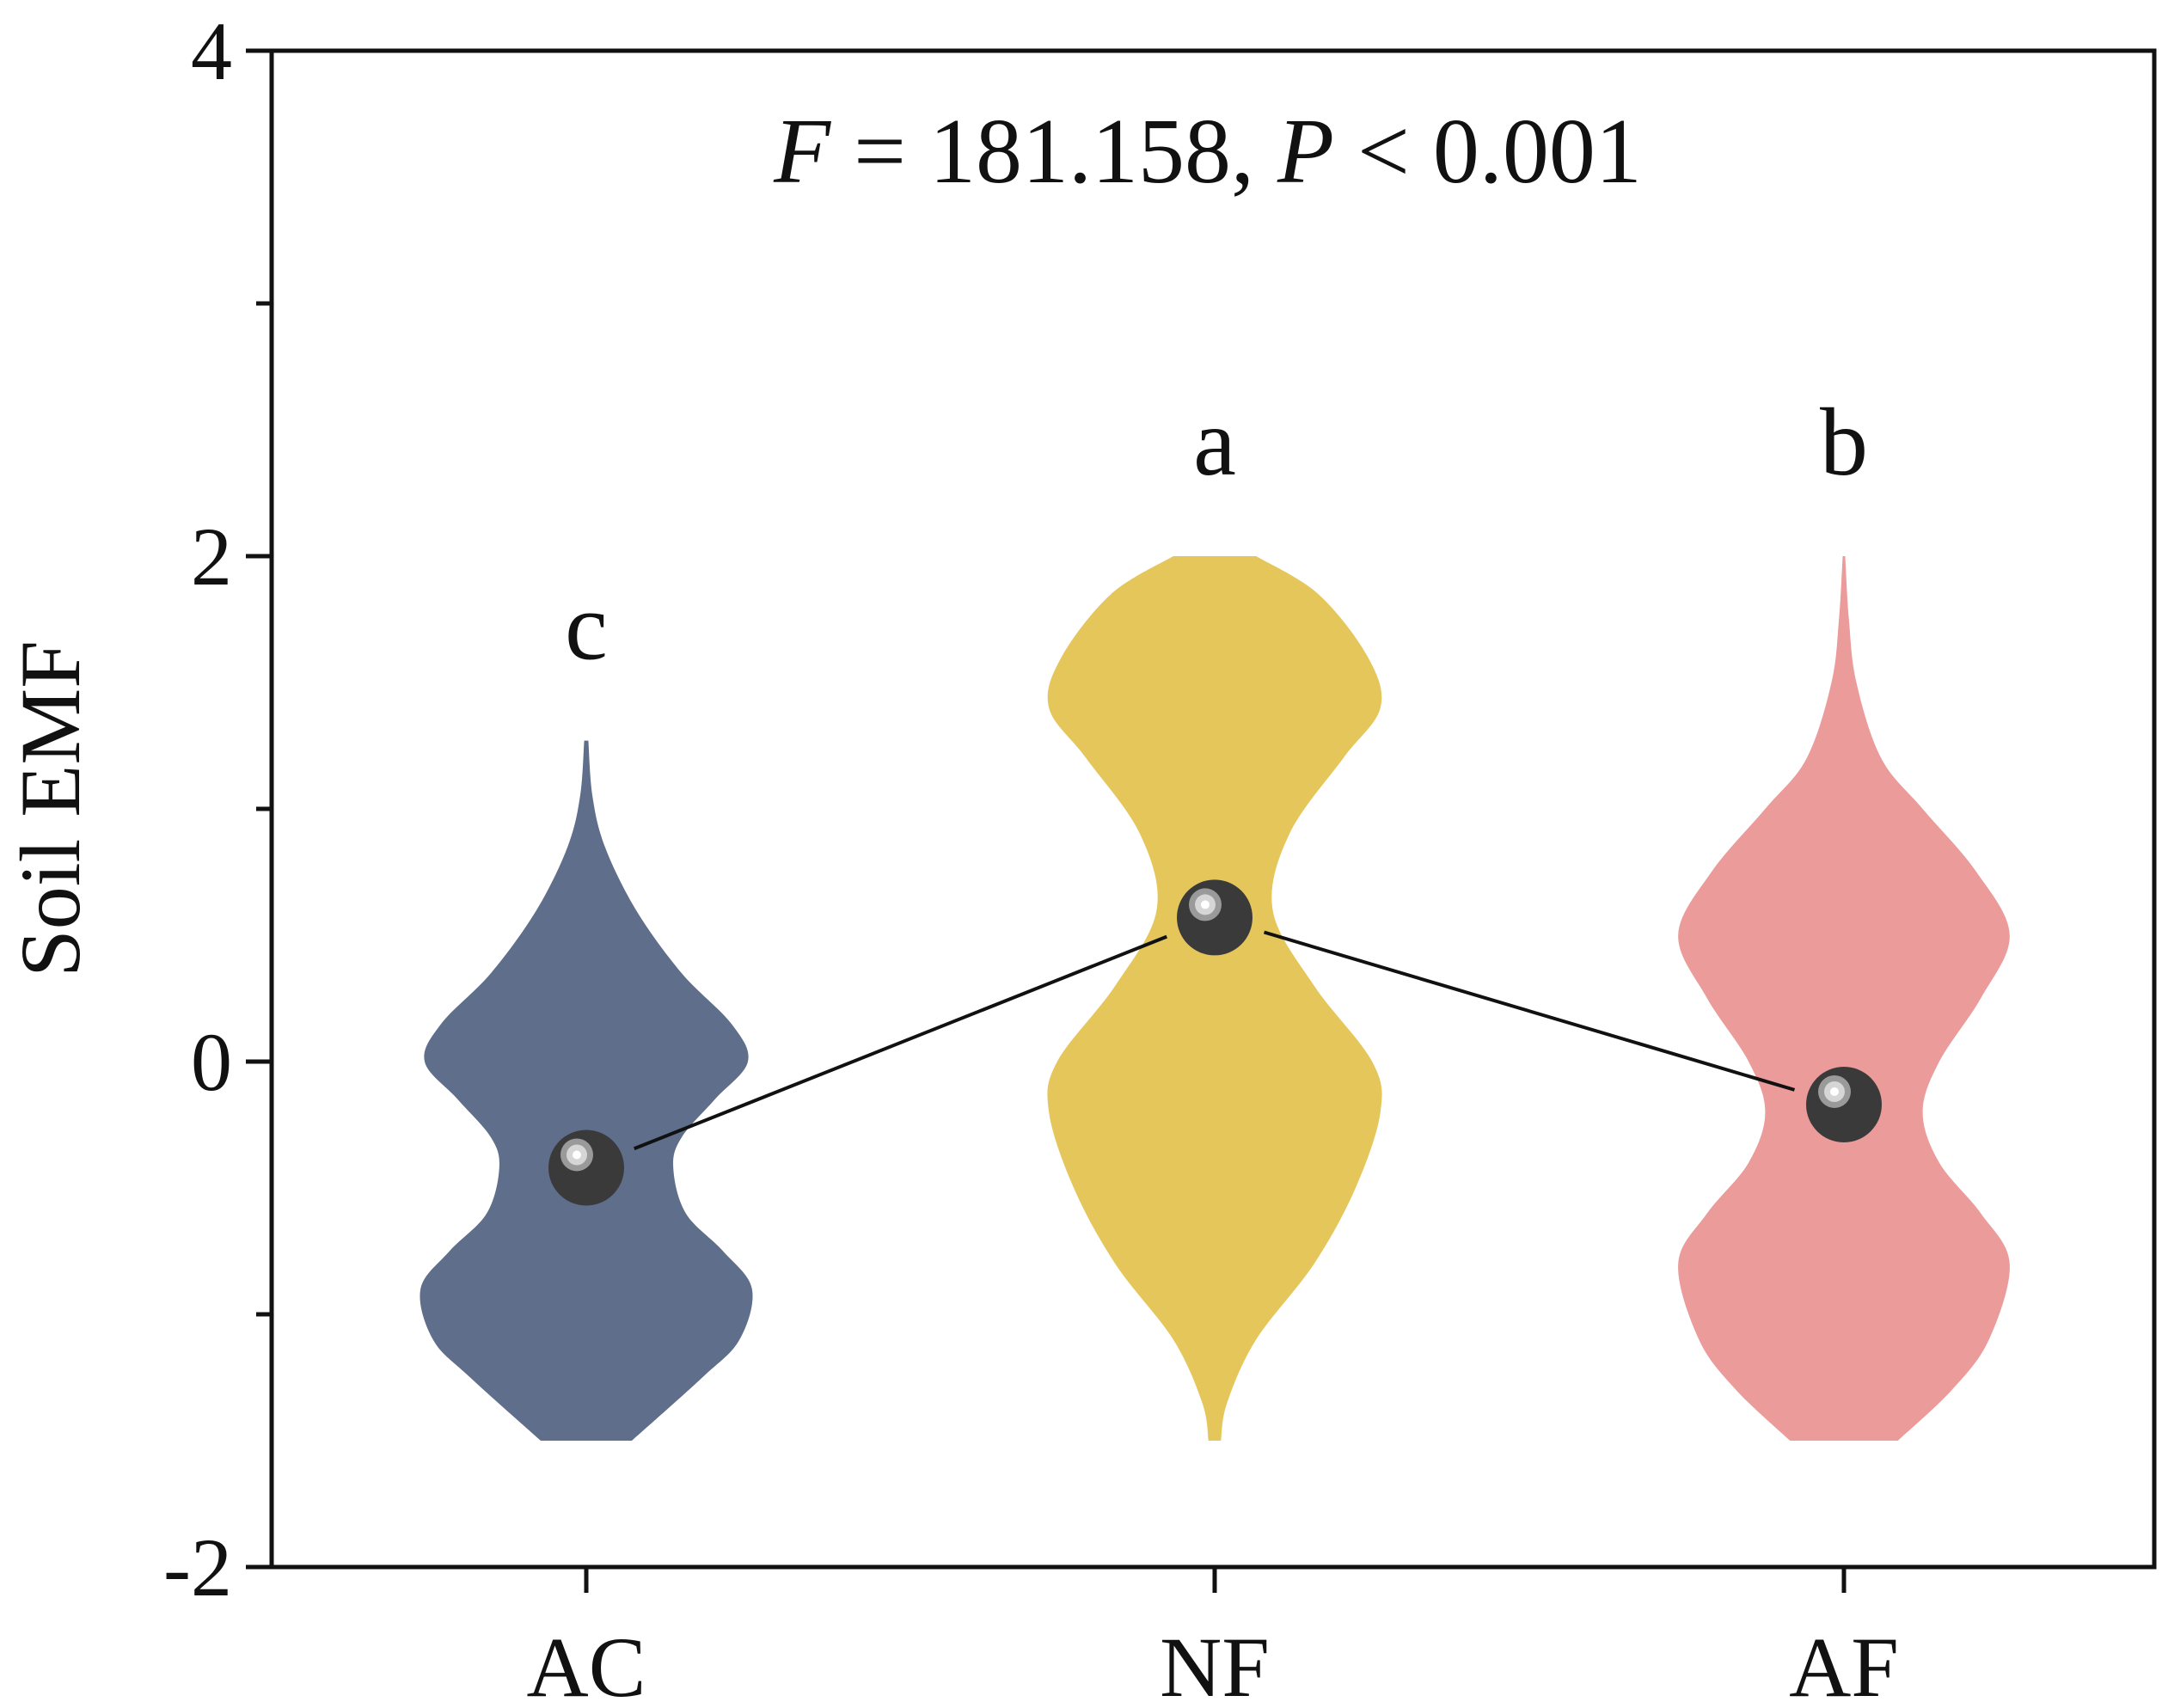 The width and height of the screenshot is (2162, 1708). What do you see at coordinates (1214, 917) in the screenshot?
I see `mean-point-nf` at bounding box center [1214, 917].